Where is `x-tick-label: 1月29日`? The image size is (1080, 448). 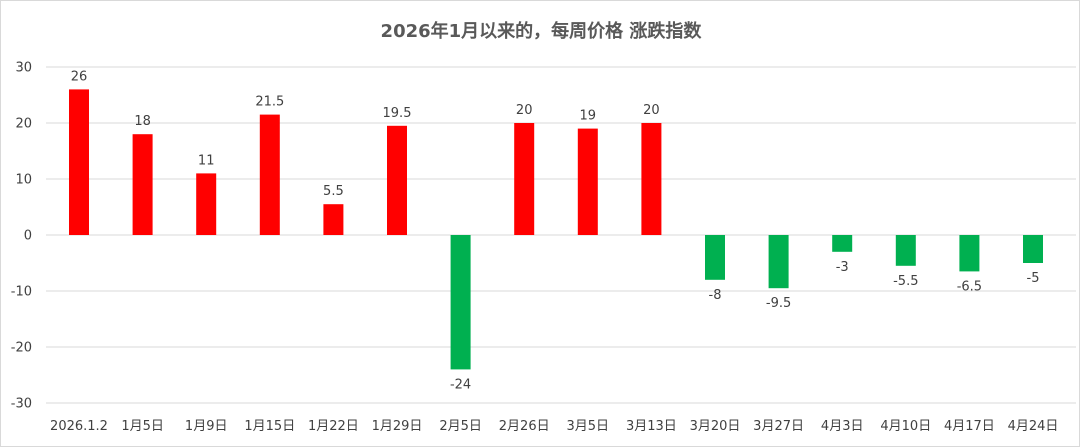
x-tick-label: 1月29日 is located at coordinates (397, 426).